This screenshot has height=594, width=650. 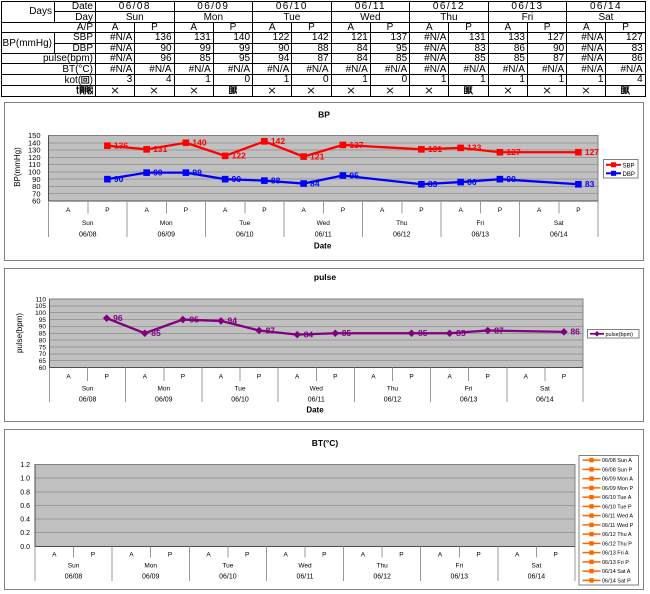 What do you see at coordinates (25, 465) in the screenshot?
I see `svg-text: 1.2` at bounding box center [25, 465].